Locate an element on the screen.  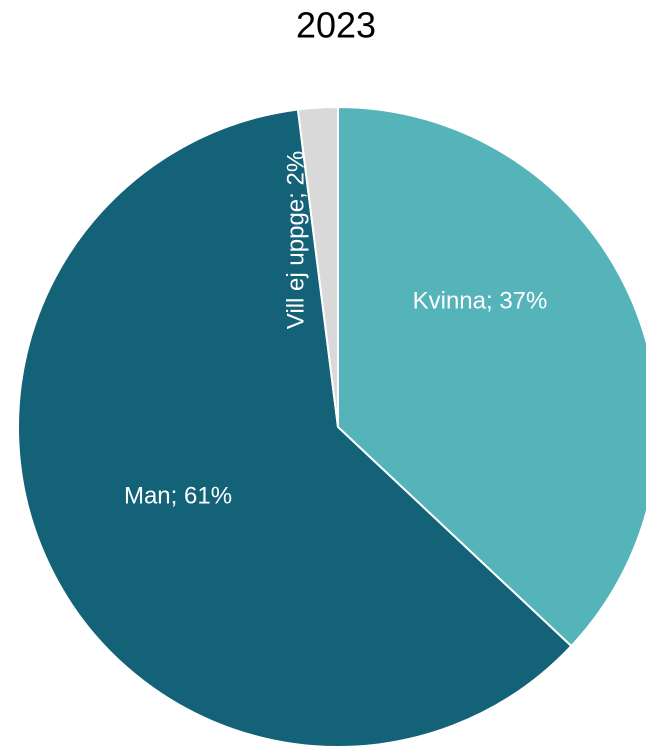
slice-label: Vill ej uppge; 2% is located at coordinates (295, 240).